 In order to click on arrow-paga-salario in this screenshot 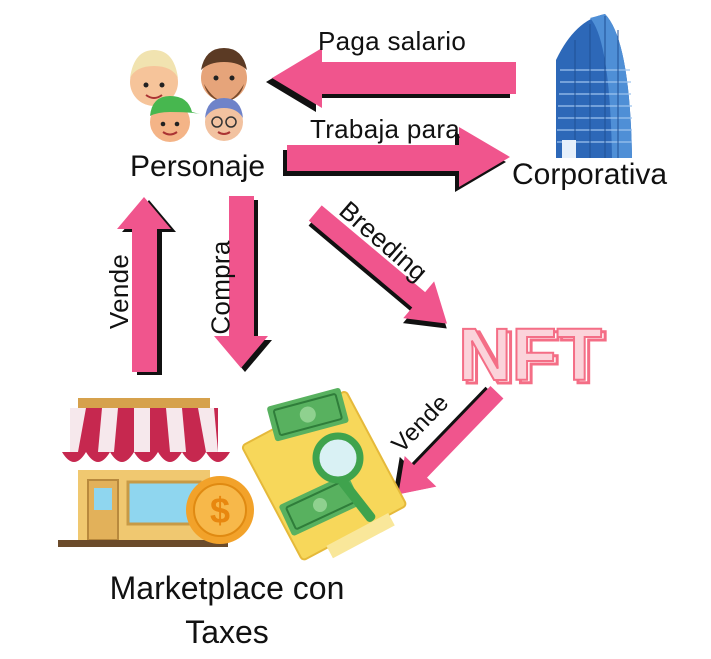, I will do `click(391, 80)`.